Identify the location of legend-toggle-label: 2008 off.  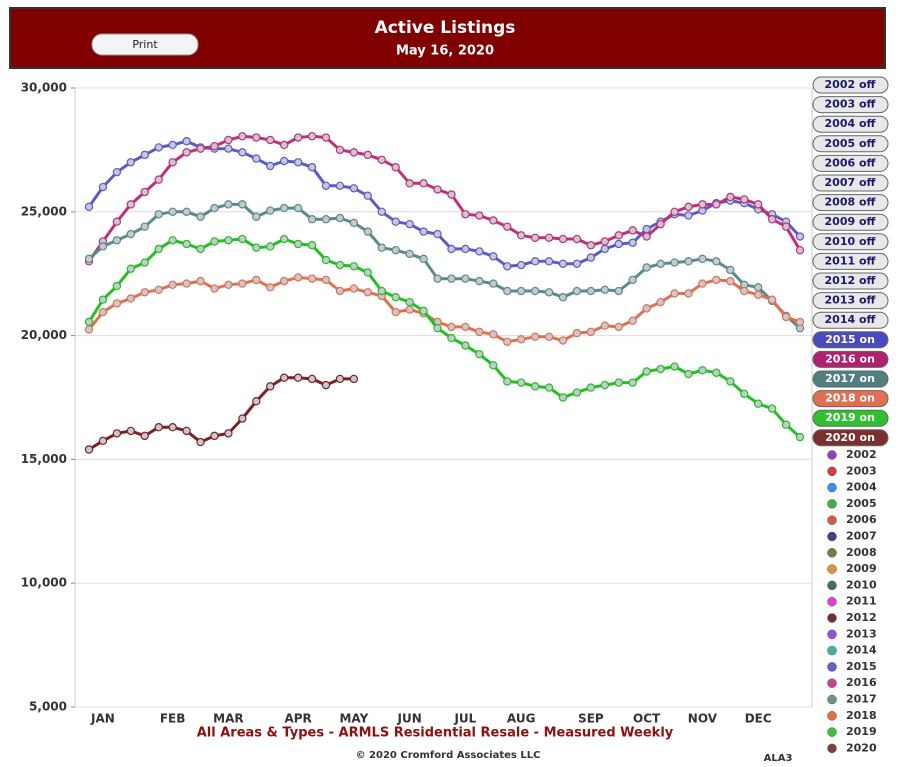
(850, 202).